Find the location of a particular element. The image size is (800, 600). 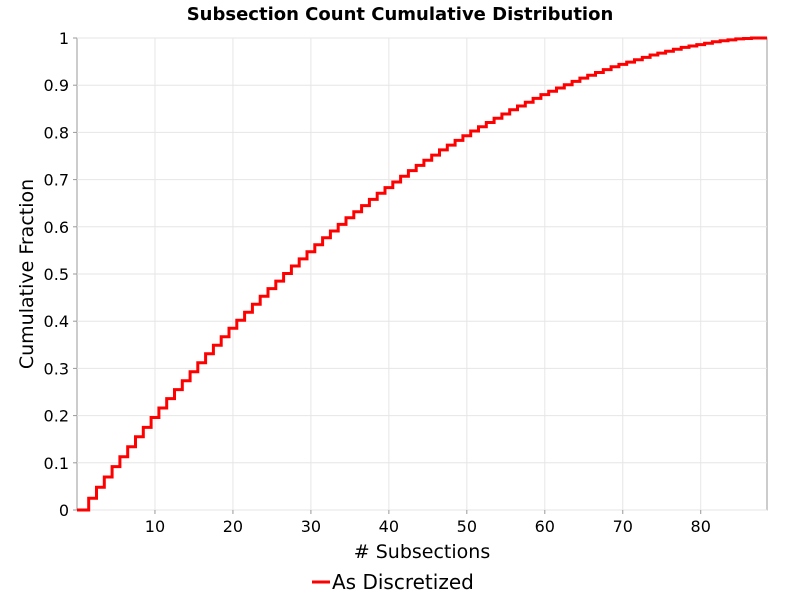

x-tick-label: 60 is located at coordinates (545, 526).